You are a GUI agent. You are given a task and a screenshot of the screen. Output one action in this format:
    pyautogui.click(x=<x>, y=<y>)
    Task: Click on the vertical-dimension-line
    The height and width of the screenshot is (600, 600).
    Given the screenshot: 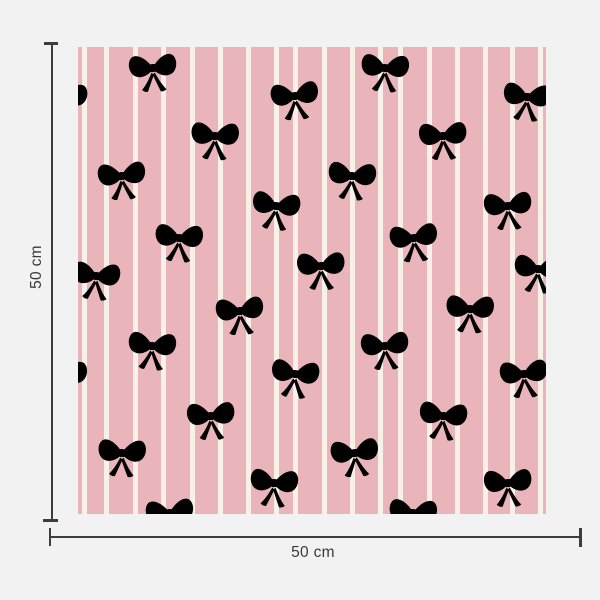 What is the action you would take?
    pyautogui.click(x=51, y=281)
    